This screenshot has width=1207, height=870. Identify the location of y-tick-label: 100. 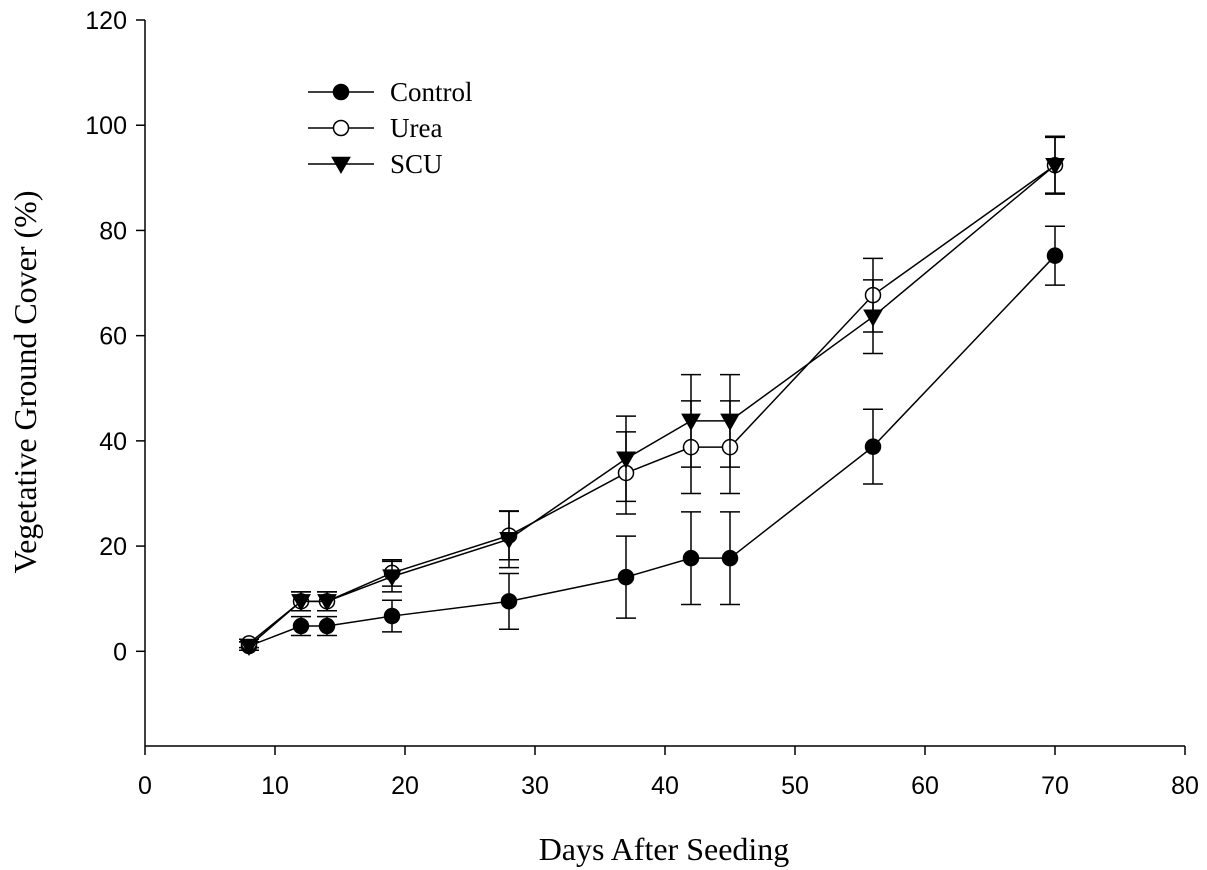
(106, 126).